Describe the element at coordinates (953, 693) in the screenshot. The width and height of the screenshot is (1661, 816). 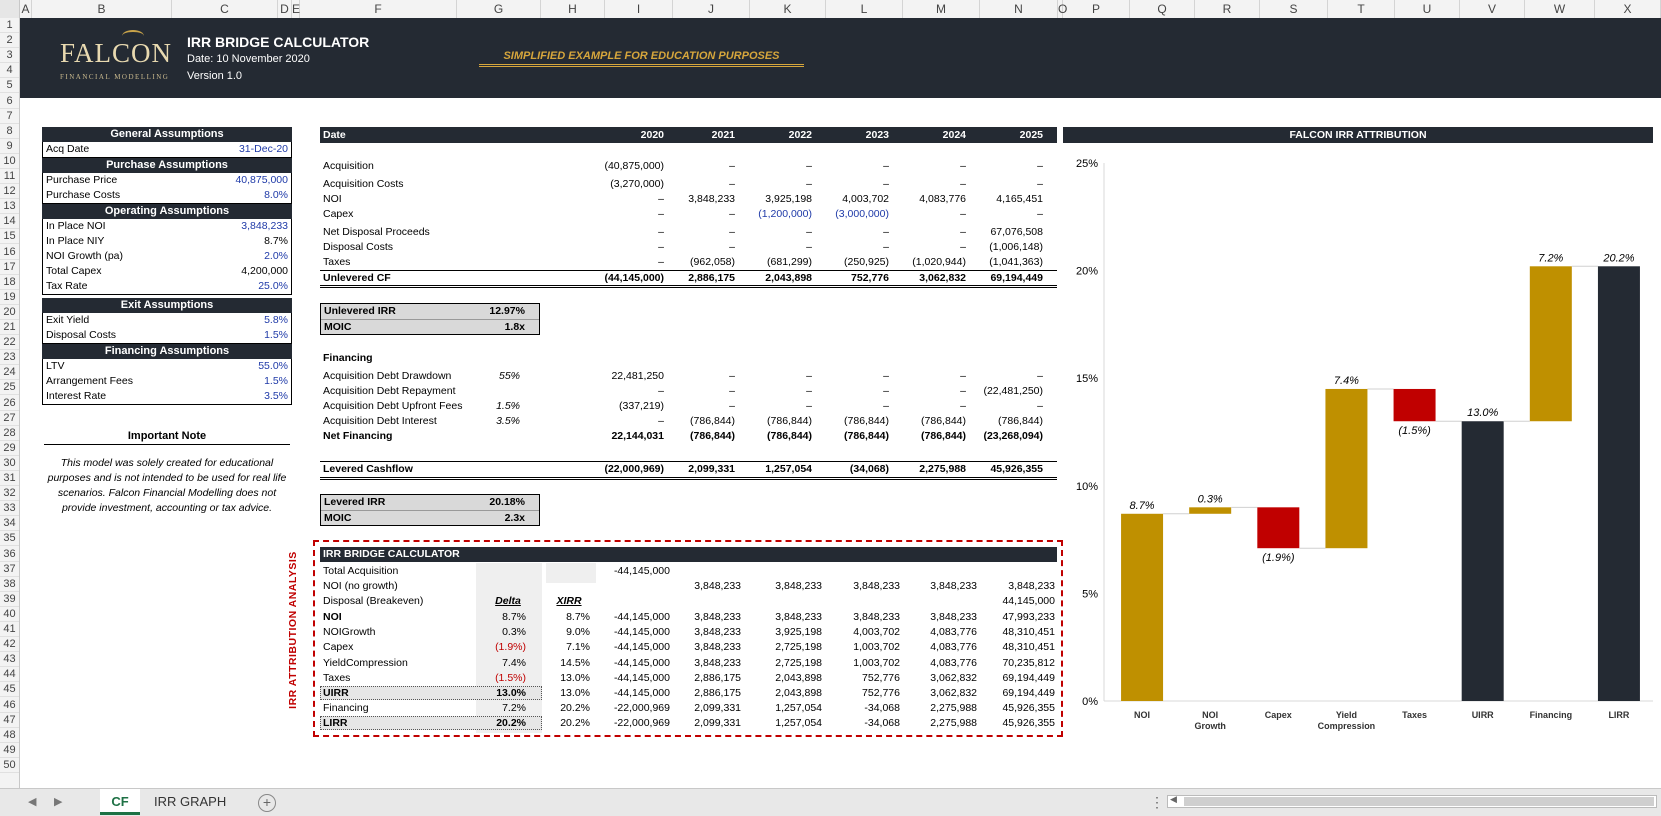
I see `bridge-cell: 3,062,832` at that location.